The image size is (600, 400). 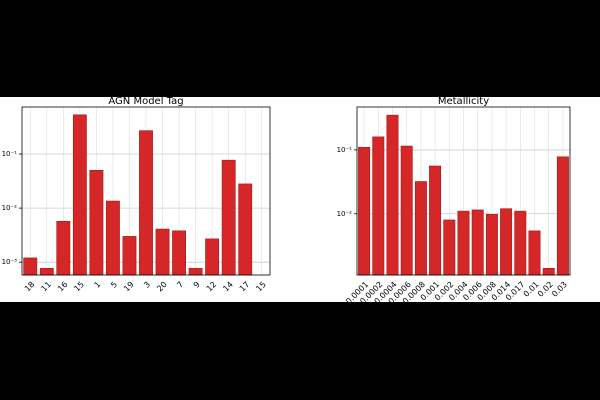 What do you see at coordinates (180, 285) in the screenshot?
I see `x-tick-label: 7` at bounding box center [180, 285].